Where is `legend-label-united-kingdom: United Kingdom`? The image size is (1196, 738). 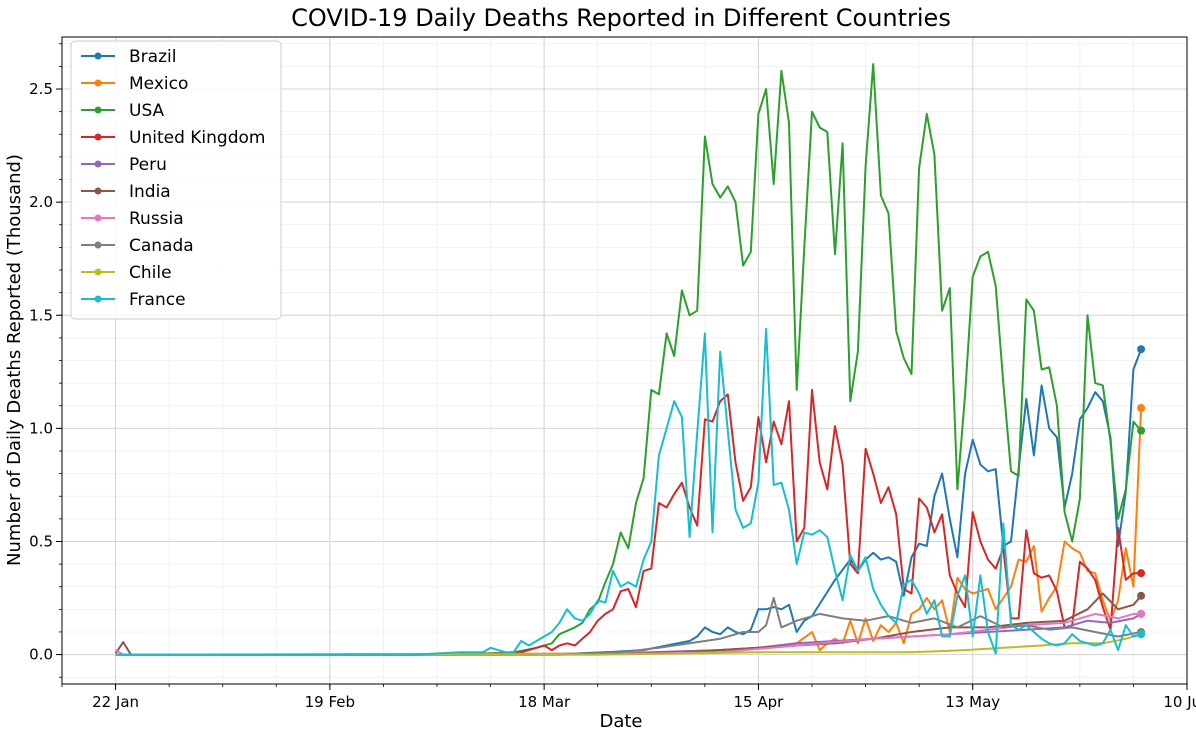 legend-label-united-kingdom: United Kingdom is located at coordinates (197, 138).